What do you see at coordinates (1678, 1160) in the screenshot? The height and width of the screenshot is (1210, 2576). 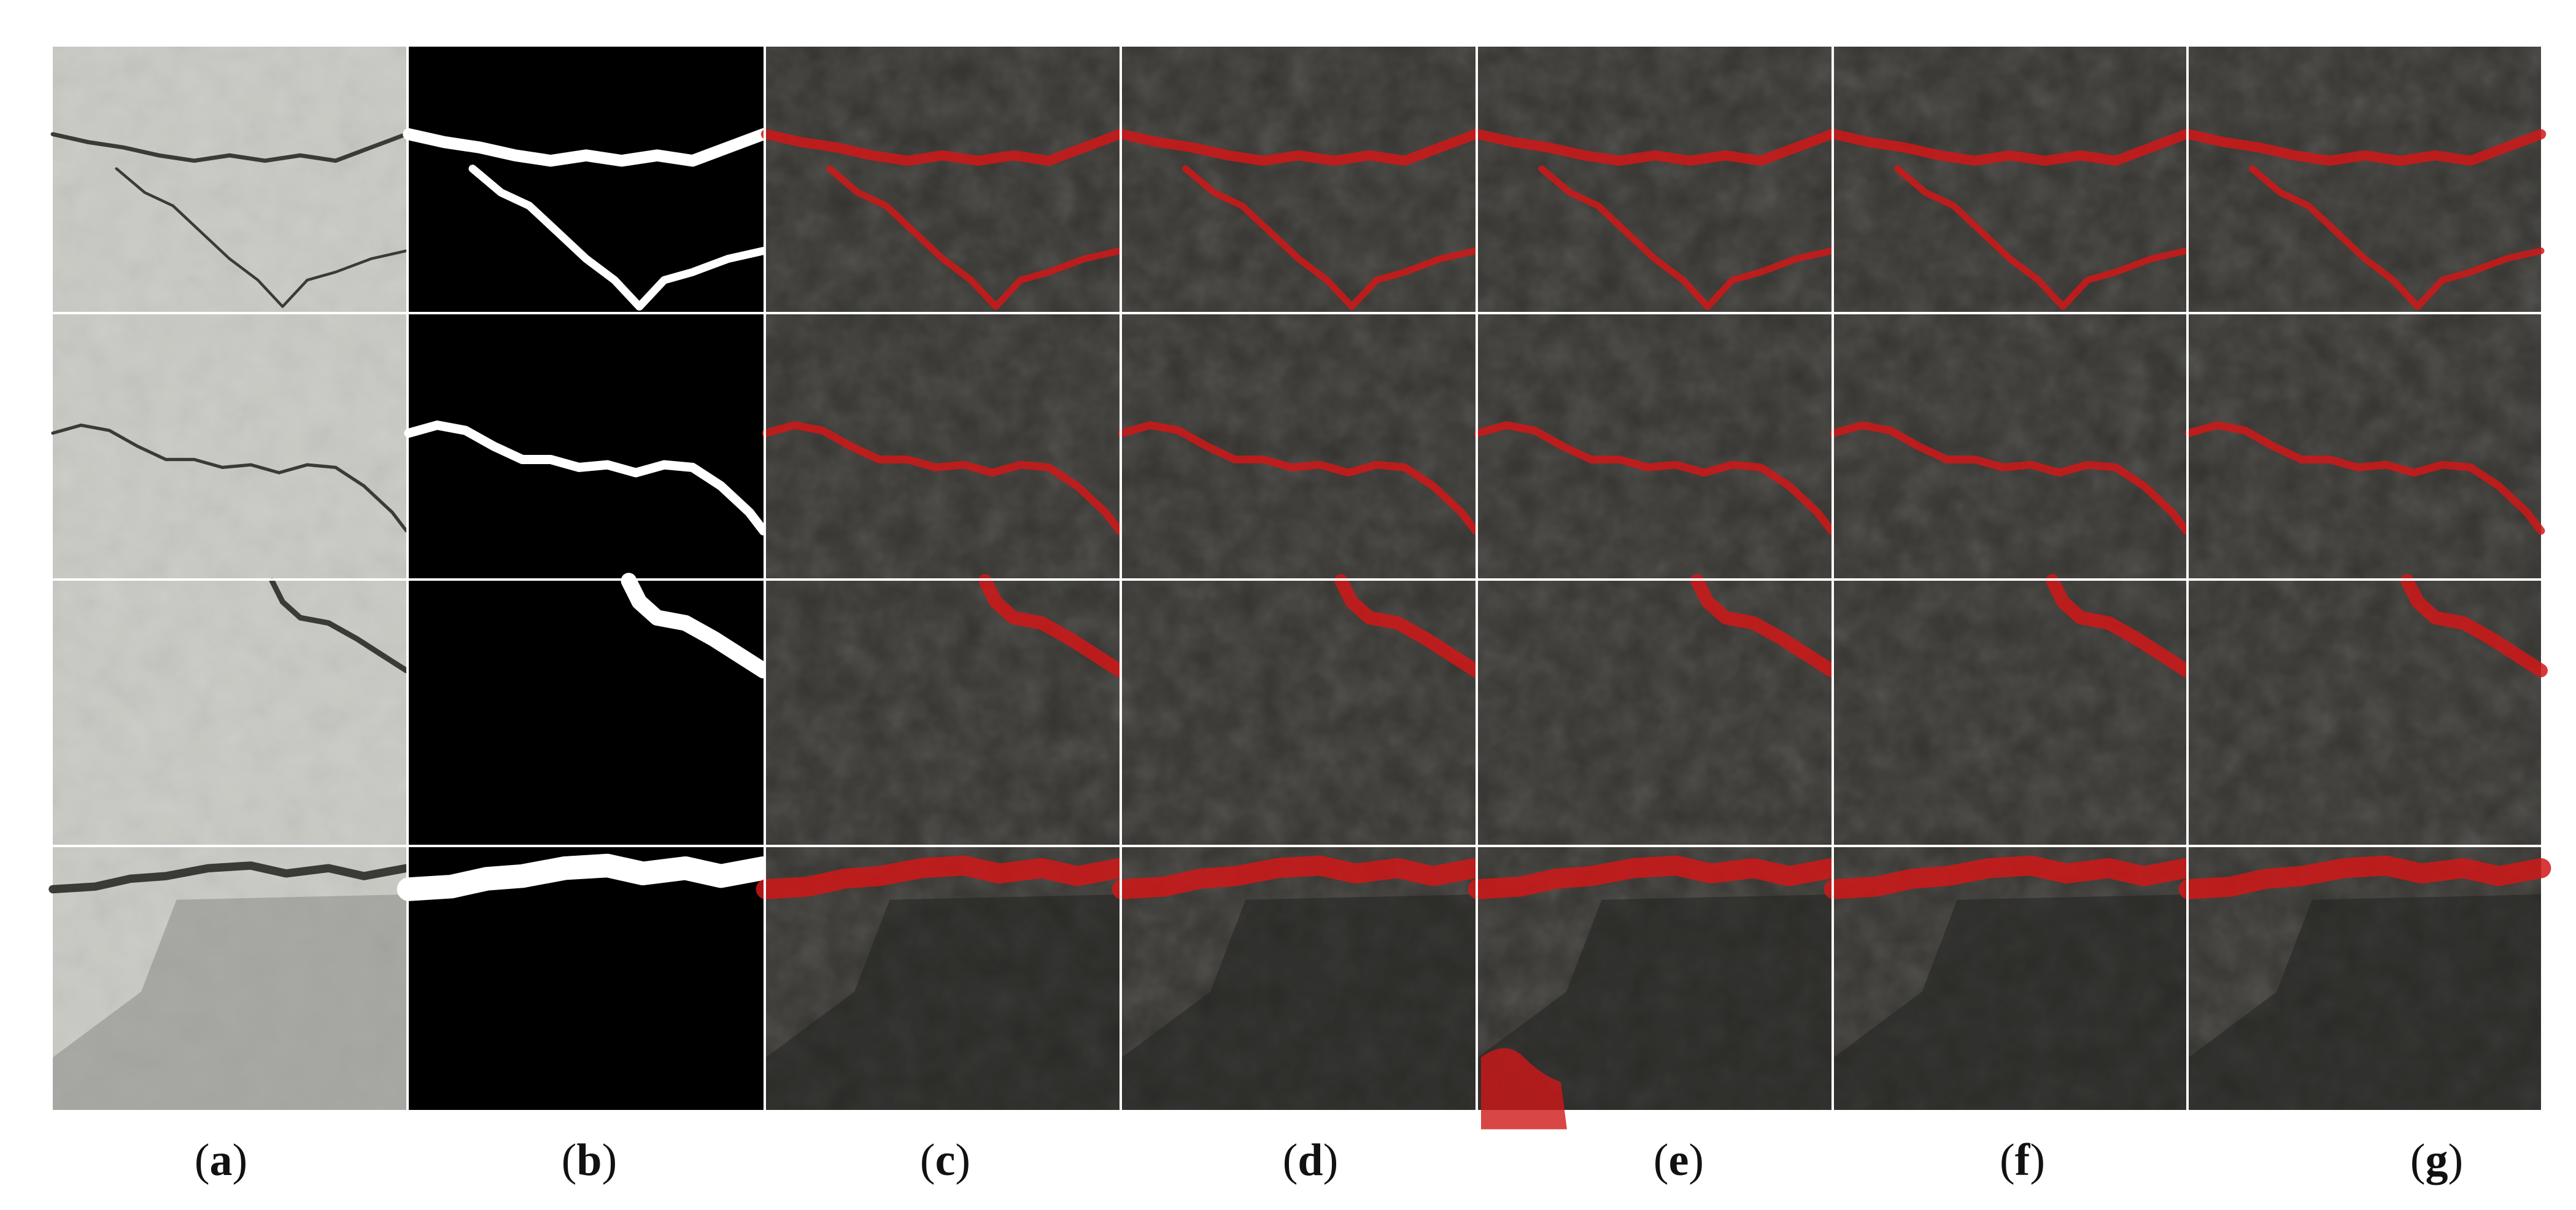 I see `caption-e: (e)` at bounding box center [1678, 1160].